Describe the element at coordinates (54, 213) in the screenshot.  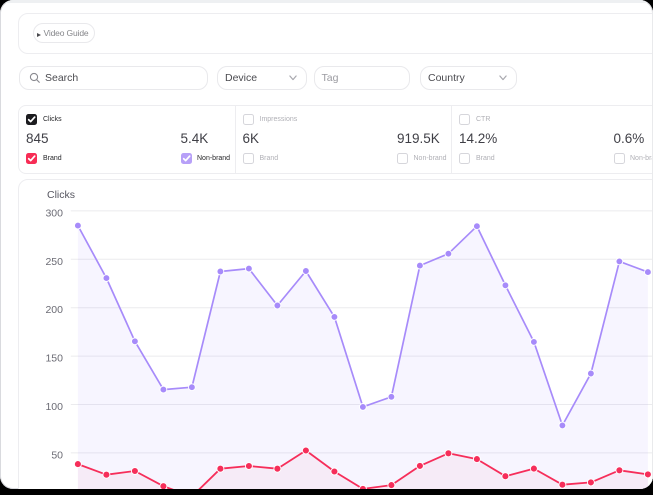
I see `svg-text: 300` at that location.